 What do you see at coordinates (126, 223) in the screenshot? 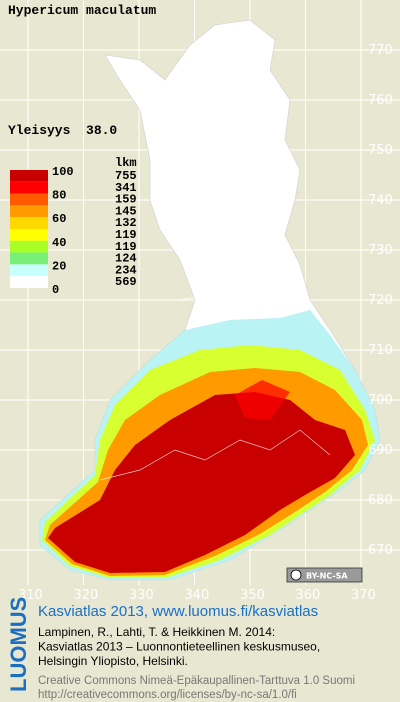
I see `count: 132` at bounding box center [126, 223].